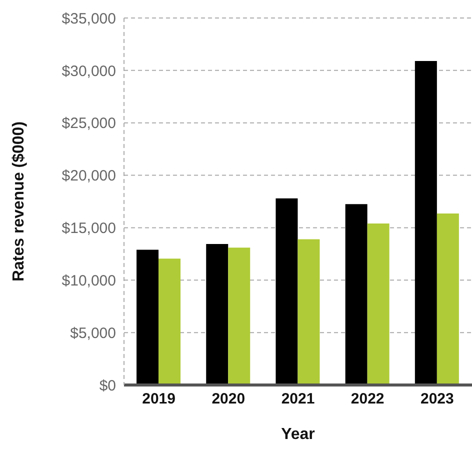  I want to click on x-axis-title: Year, so click(298, 434).